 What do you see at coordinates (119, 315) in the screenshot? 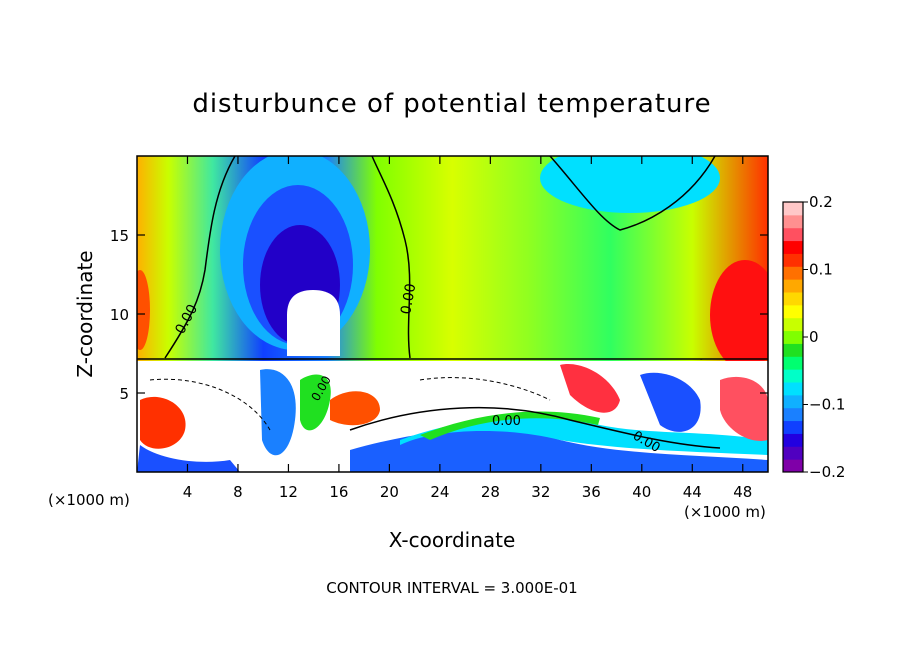
I see `y-tick-label: 10` at bounding box center [119, 315].